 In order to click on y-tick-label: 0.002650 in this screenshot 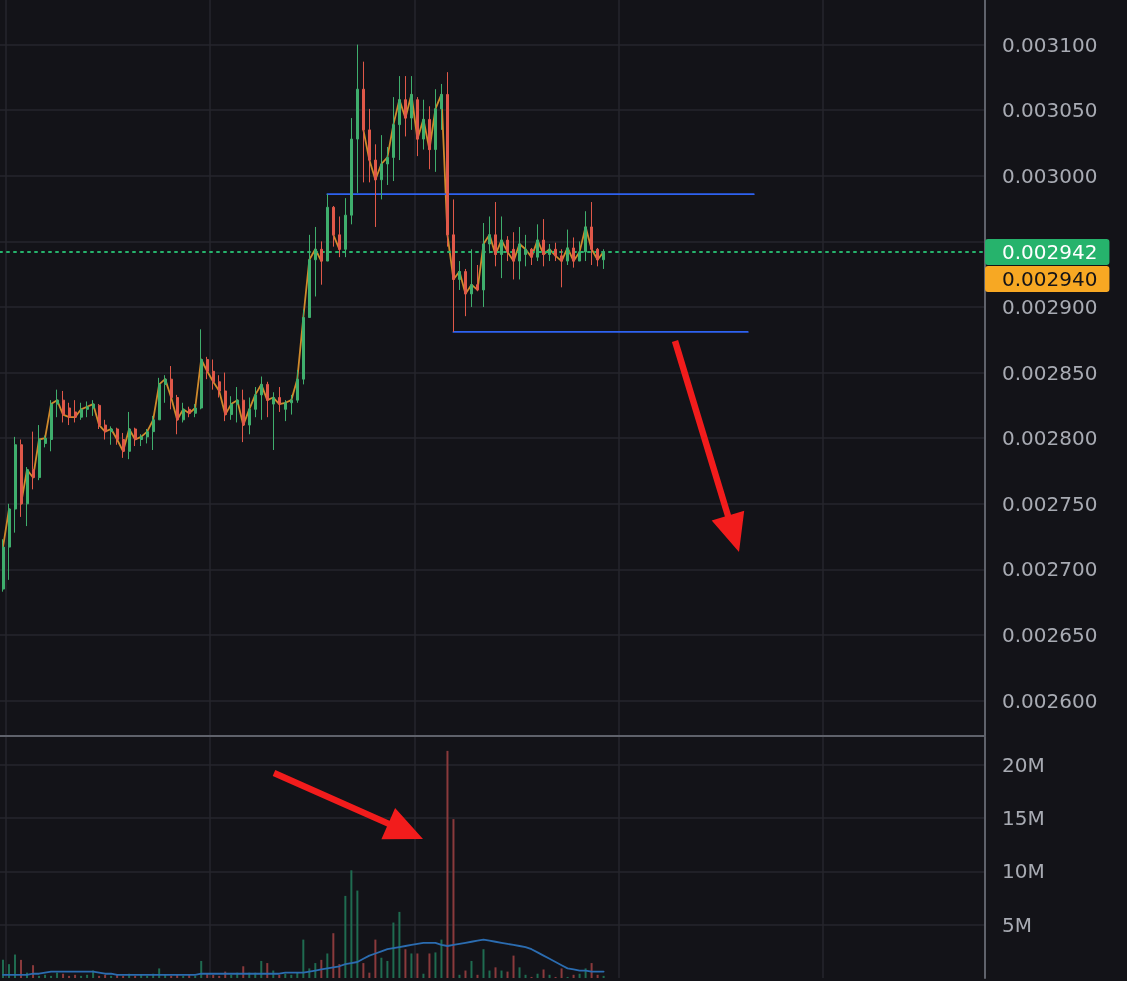, I will do `click(1050, 634)`.